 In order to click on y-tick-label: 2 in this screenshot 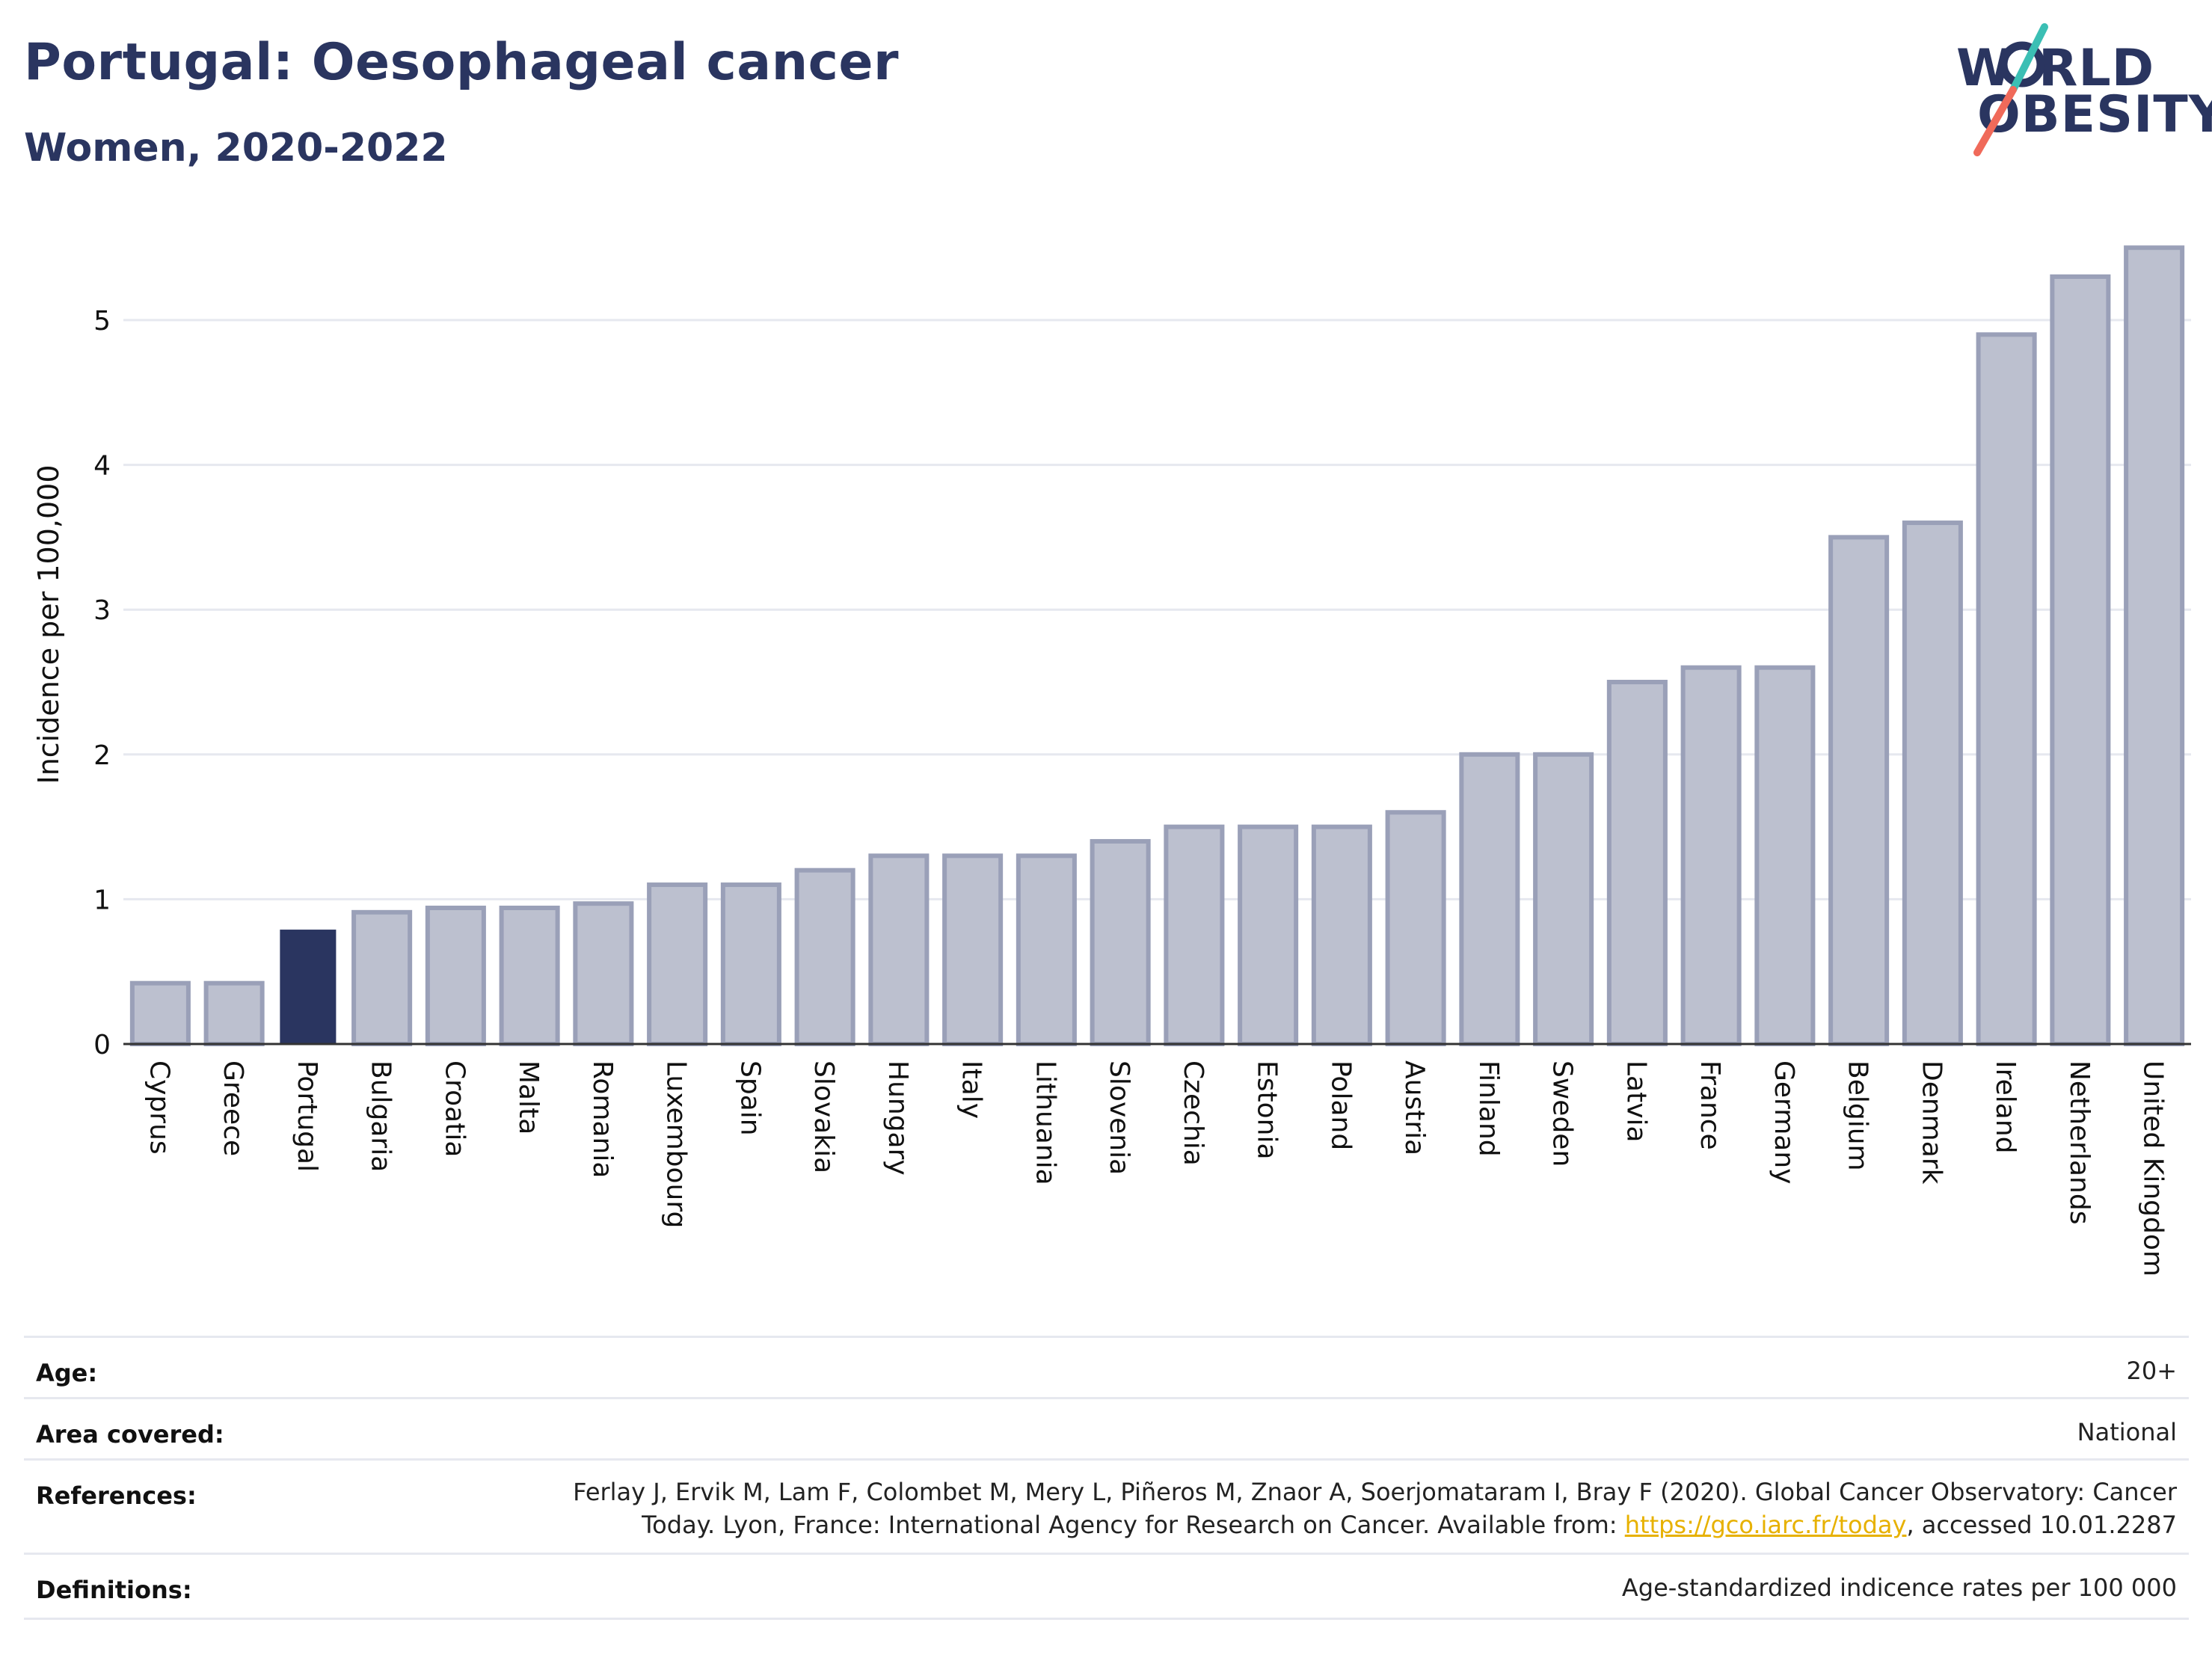, I will do `click(102, 755)`.